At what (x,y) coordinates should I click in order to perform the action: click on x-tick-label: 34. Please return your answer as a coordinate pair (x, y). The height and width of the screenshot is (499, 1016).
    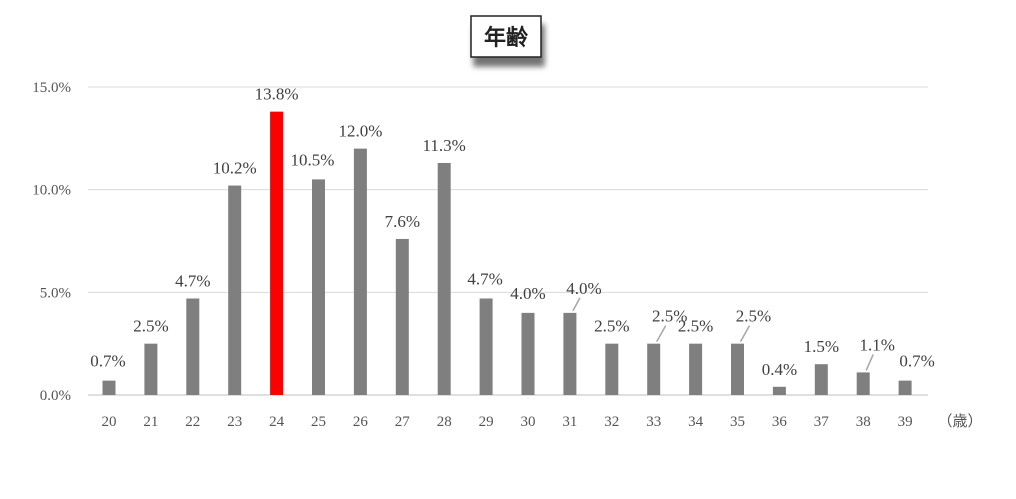
    Looking at the image, I should click on (696, 422).